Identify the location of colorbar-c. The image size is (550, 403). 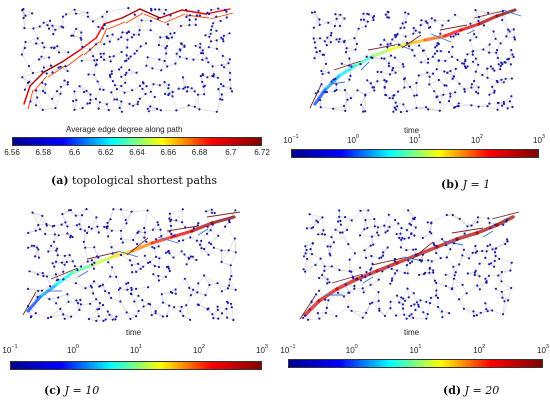
(136, 365).